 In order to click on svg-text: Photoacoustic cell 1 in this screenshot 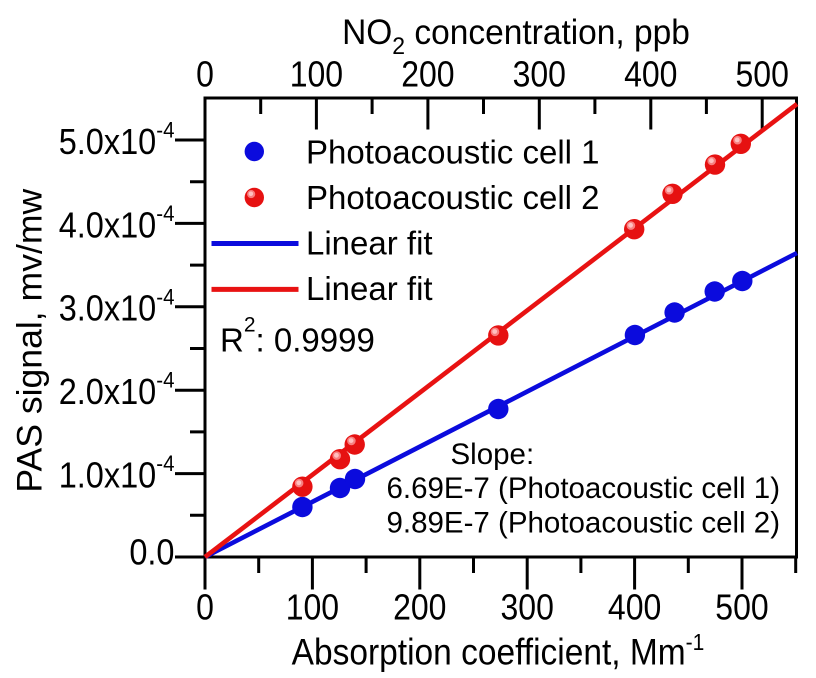, I will do `click(453, 152)`.